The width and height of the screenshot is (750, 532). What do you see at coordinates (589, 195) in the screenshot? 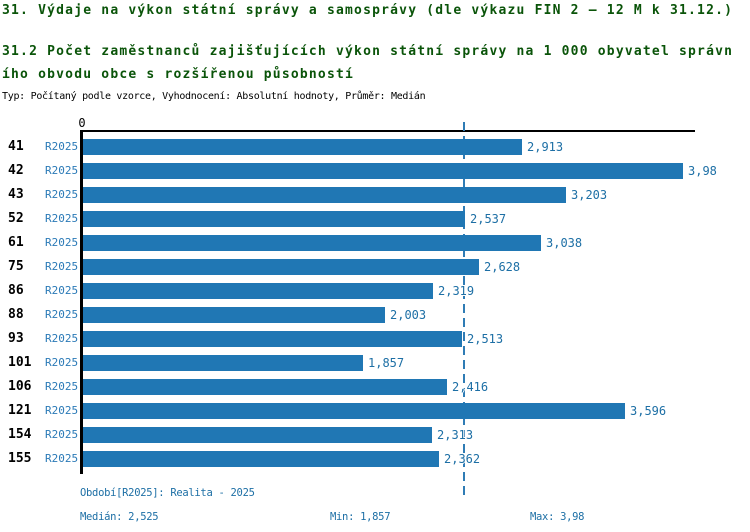
I see `bar-value-label: 3,203` at bounding box center [589, 195].